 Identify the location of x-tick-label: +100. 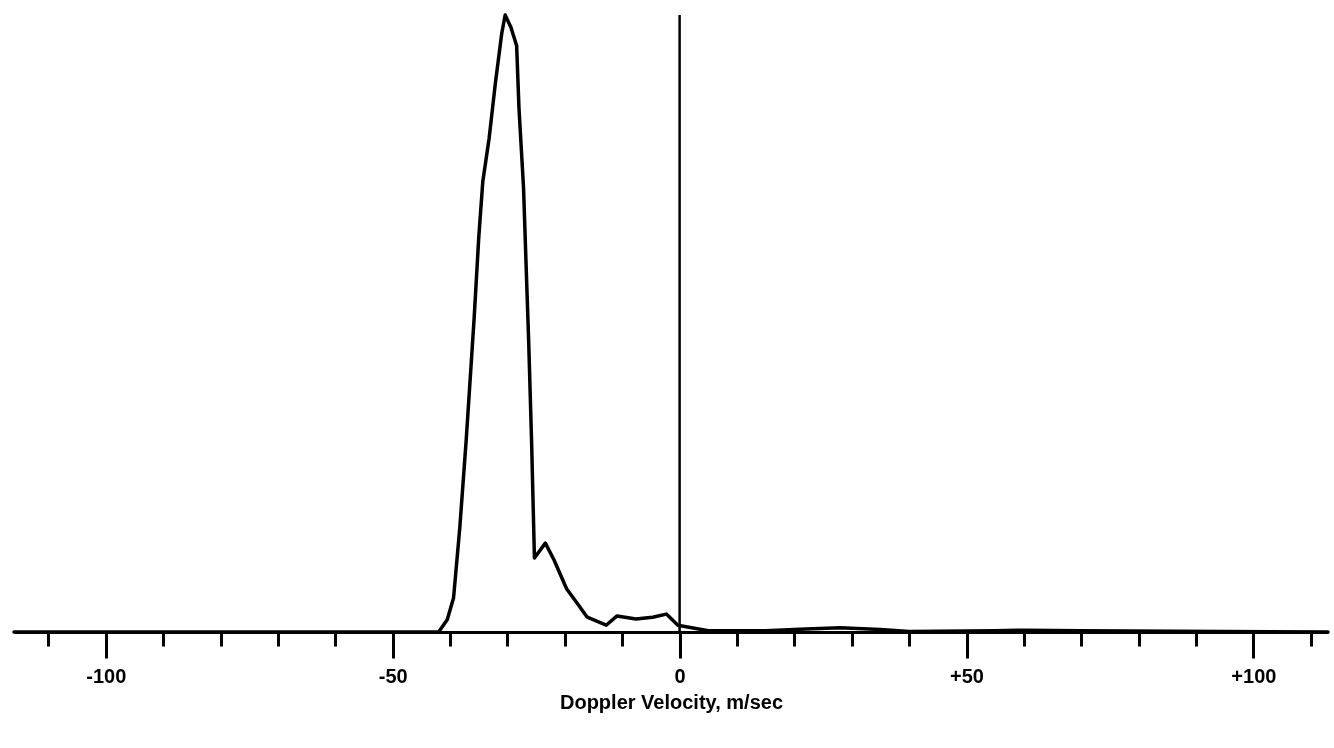
(1254, 675).